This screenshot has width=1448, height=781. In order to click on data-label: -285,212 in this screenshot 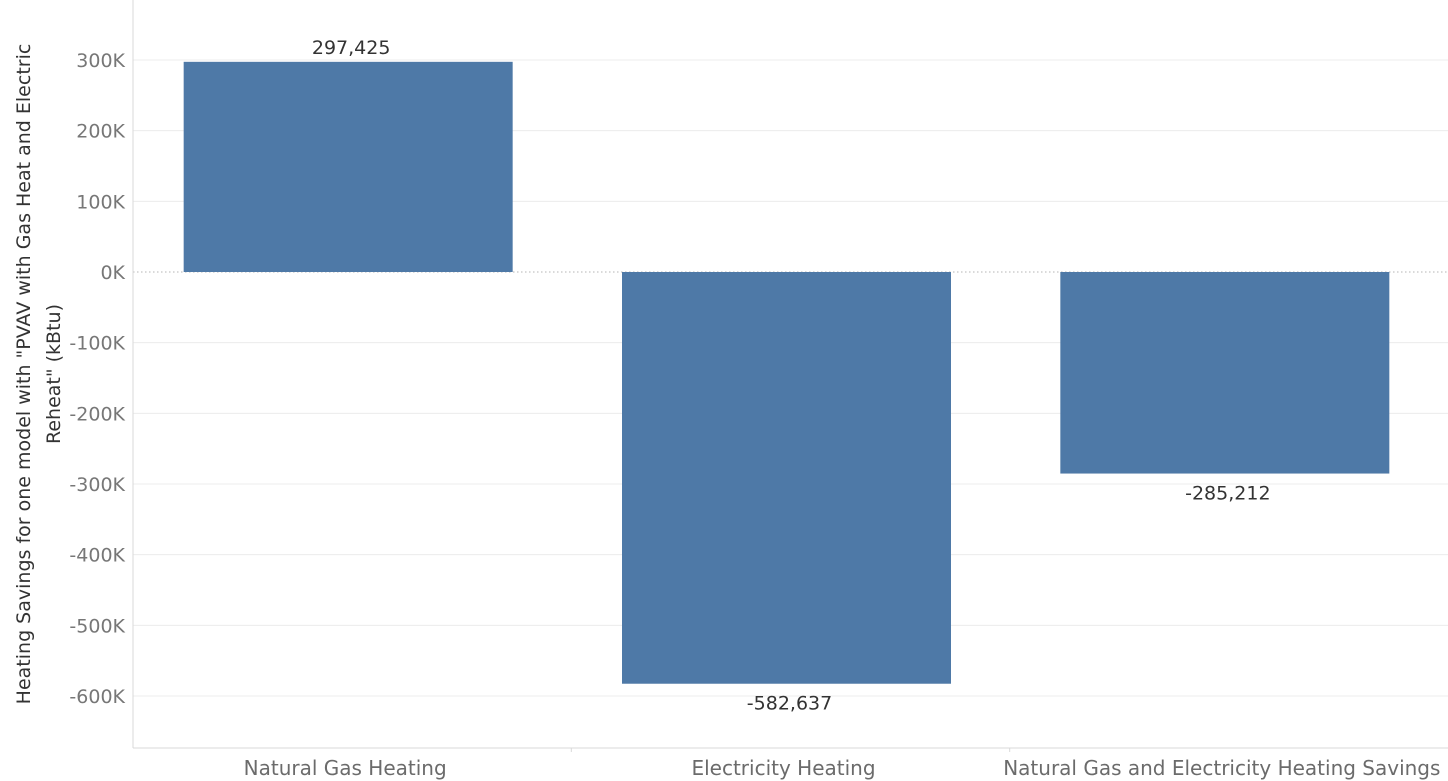, I will do `click(1227, 494)`.